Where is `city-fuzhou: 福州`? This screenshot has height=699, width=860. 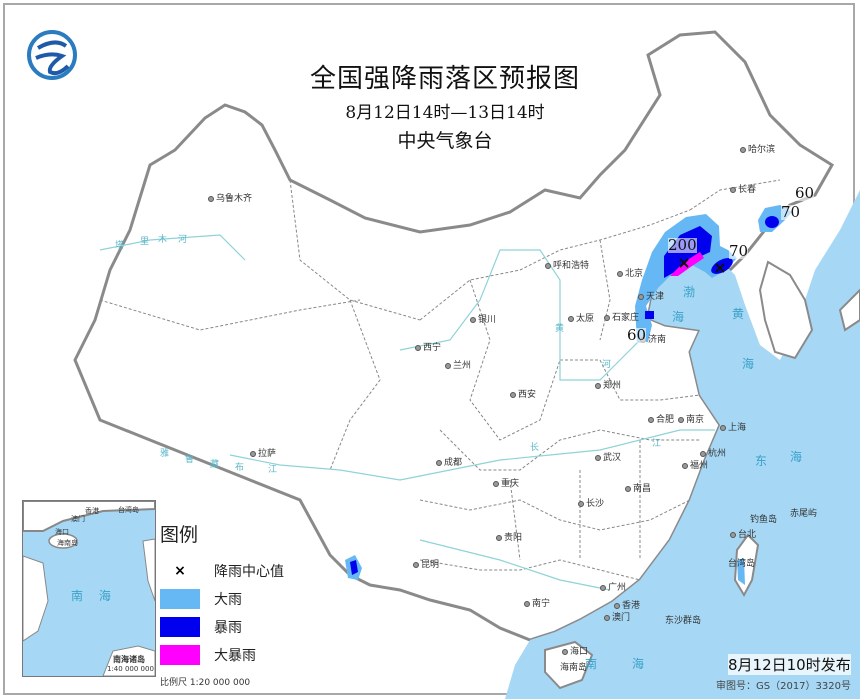 city-fuzhou: 福州 is located at coordinates (695, 464).